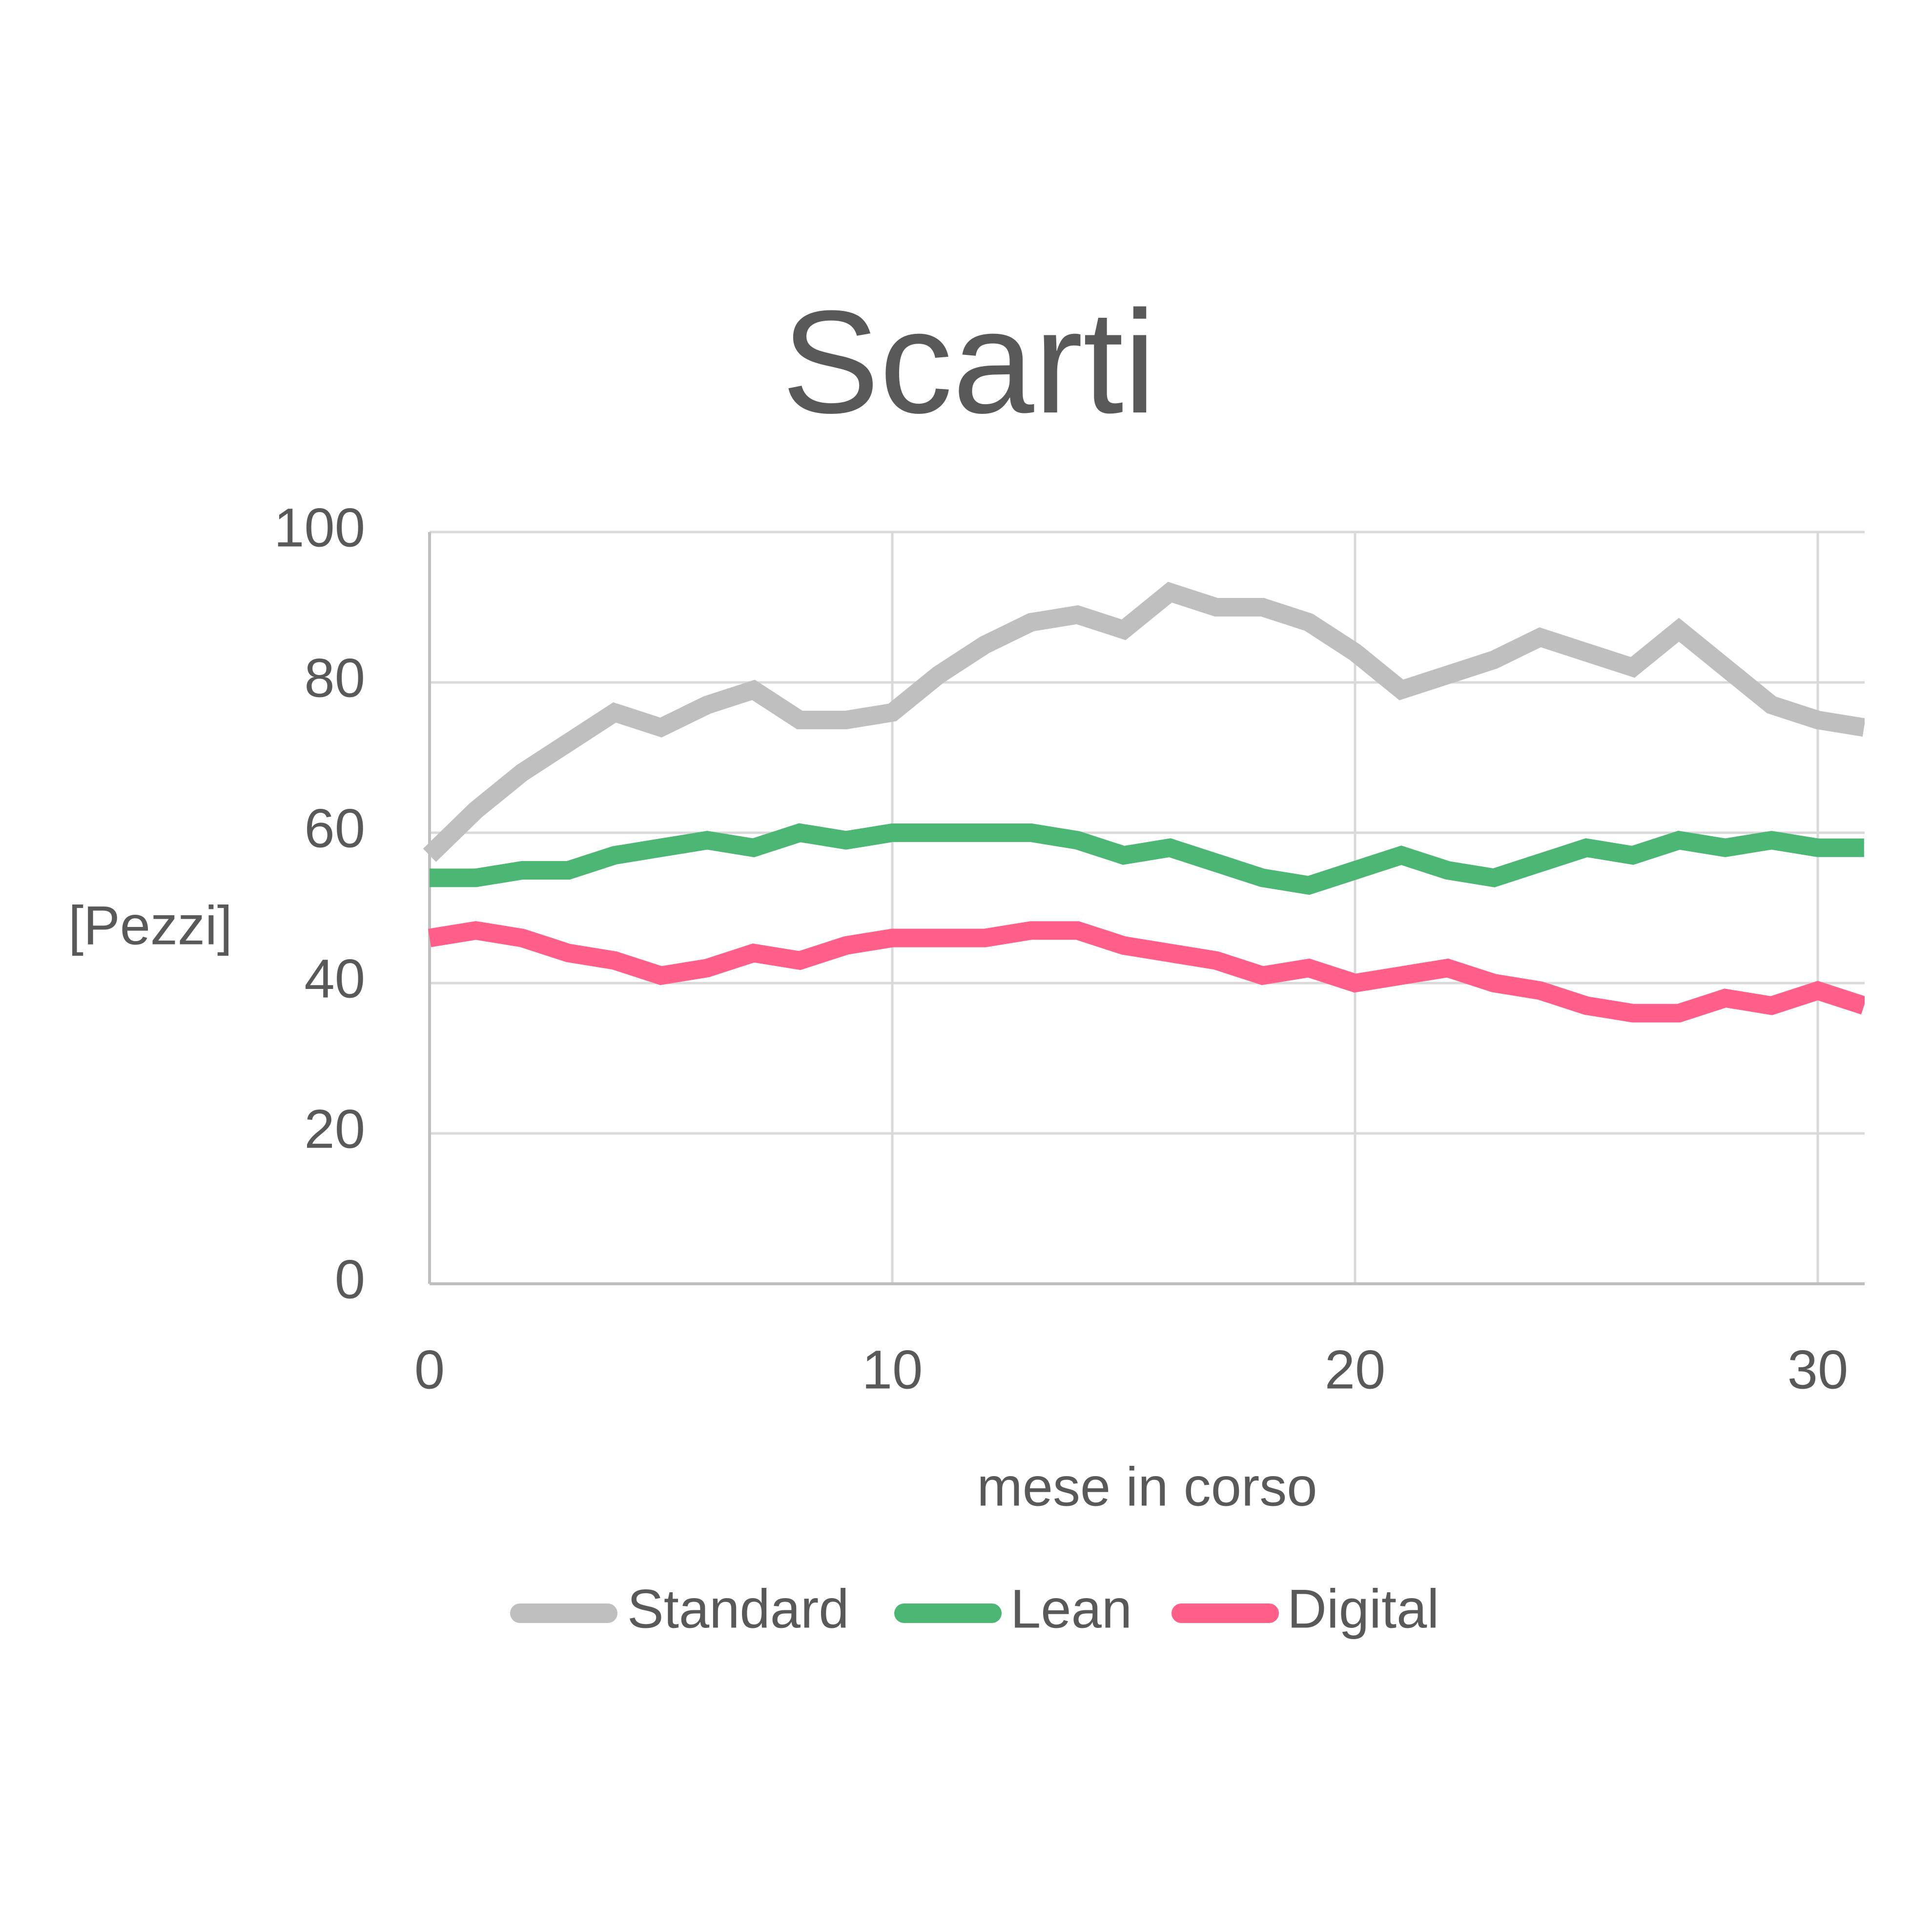  I want to click on legend-item-lean: Lean, so click(1013, 1609).